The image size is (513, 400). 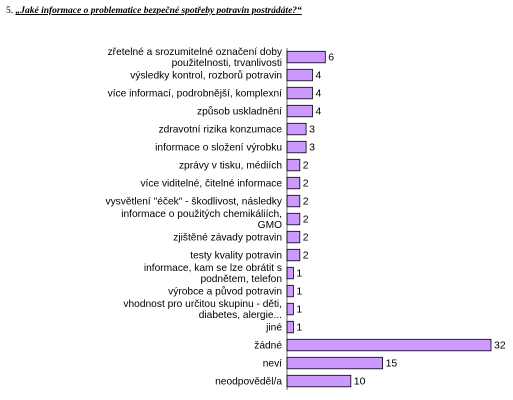 I want to click on category-label-line: informace o složení výrobku, so click(x=218, y=148).